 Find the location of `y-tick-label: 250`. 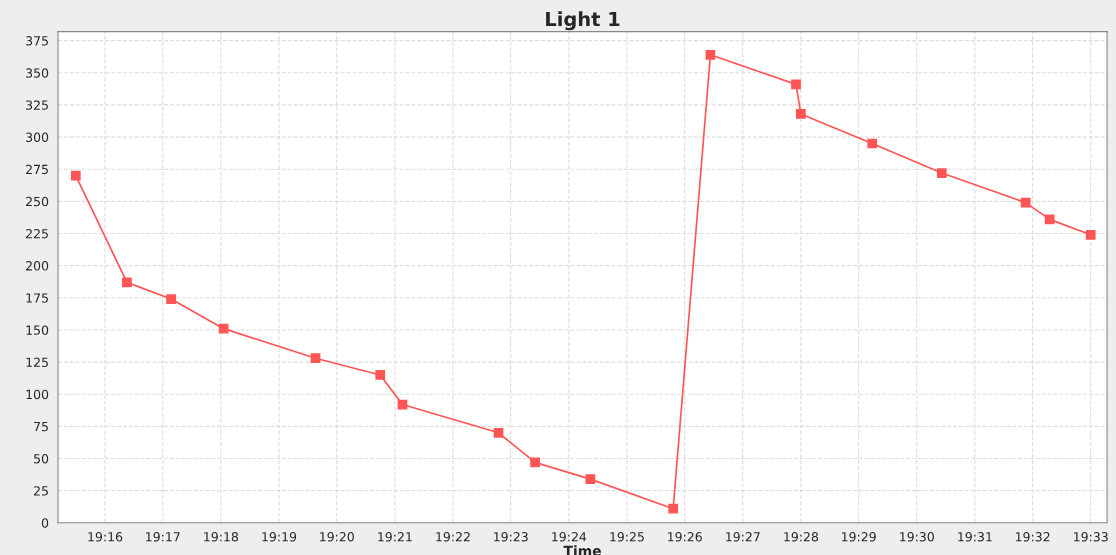

y-tick-label: 250 is located at coordinates (37, 201).